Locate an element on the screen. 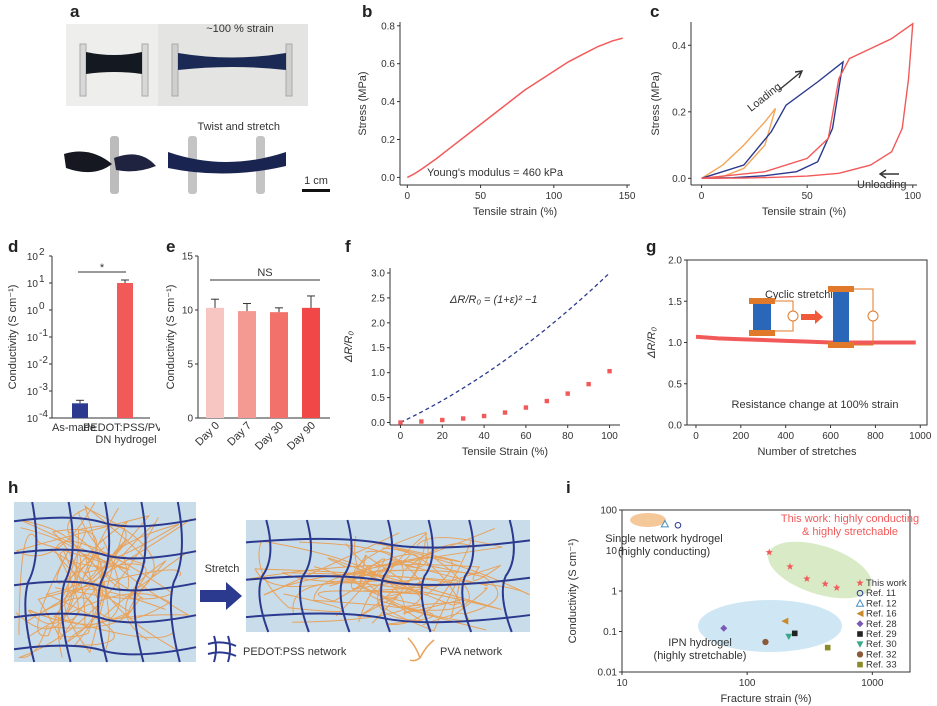 The height and width of the screenshot is (706, 937). ipn-region is located at coordinates (770, 626).